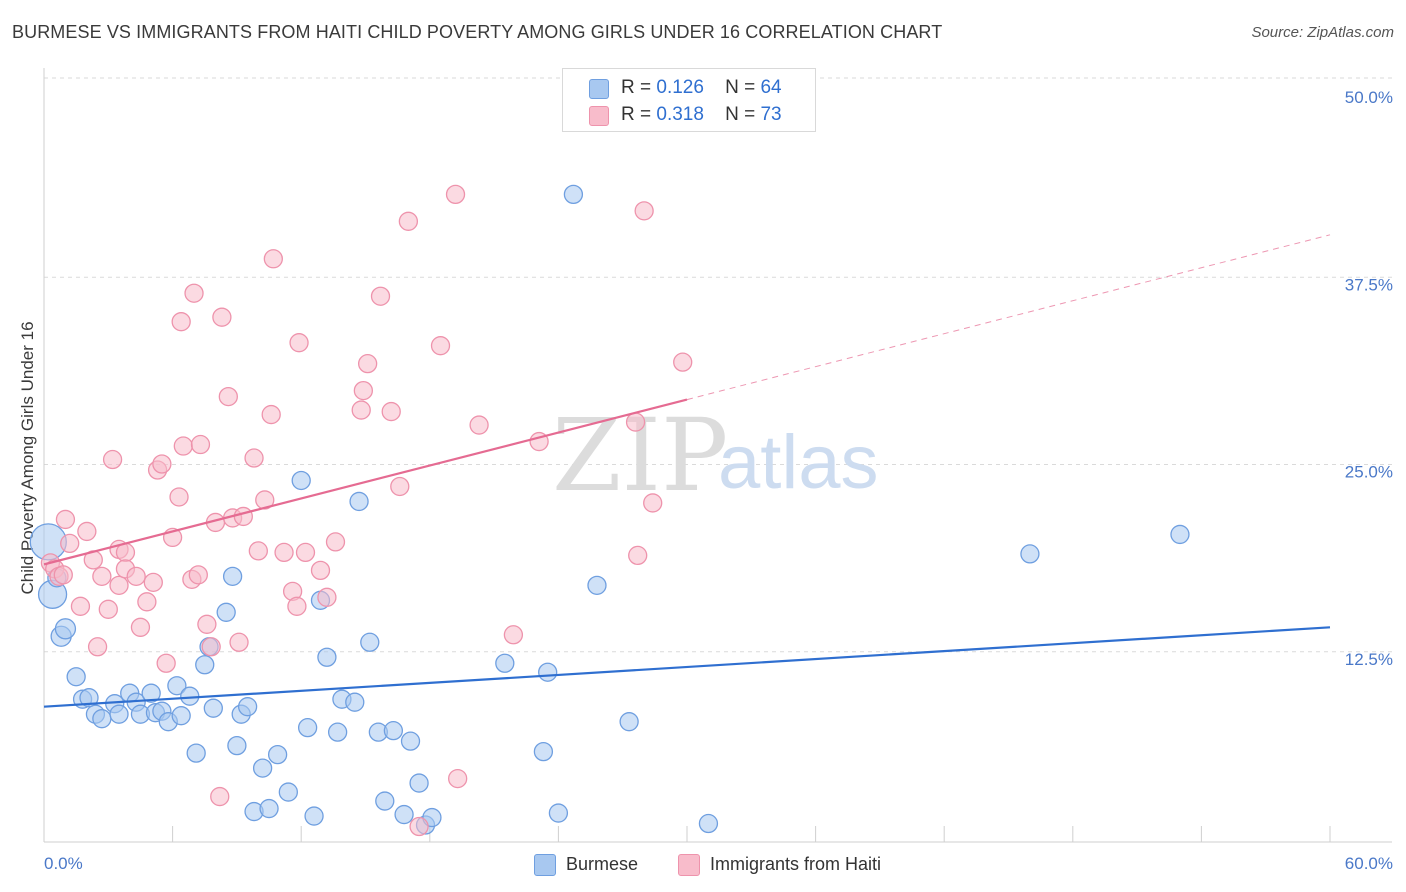 This screenshot has width=1406, height=892. I want to click on correlation-legend: R = 0.126 N = 64 R = 0.318 N = 73, so click(689, 100).